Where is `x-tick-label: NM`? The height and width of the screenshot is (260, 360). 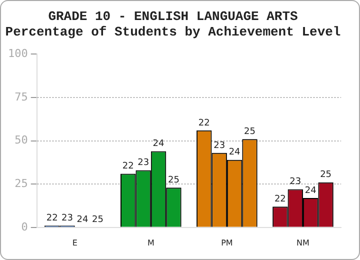
x-tick-label: NM is located at coordinates (303, 243).